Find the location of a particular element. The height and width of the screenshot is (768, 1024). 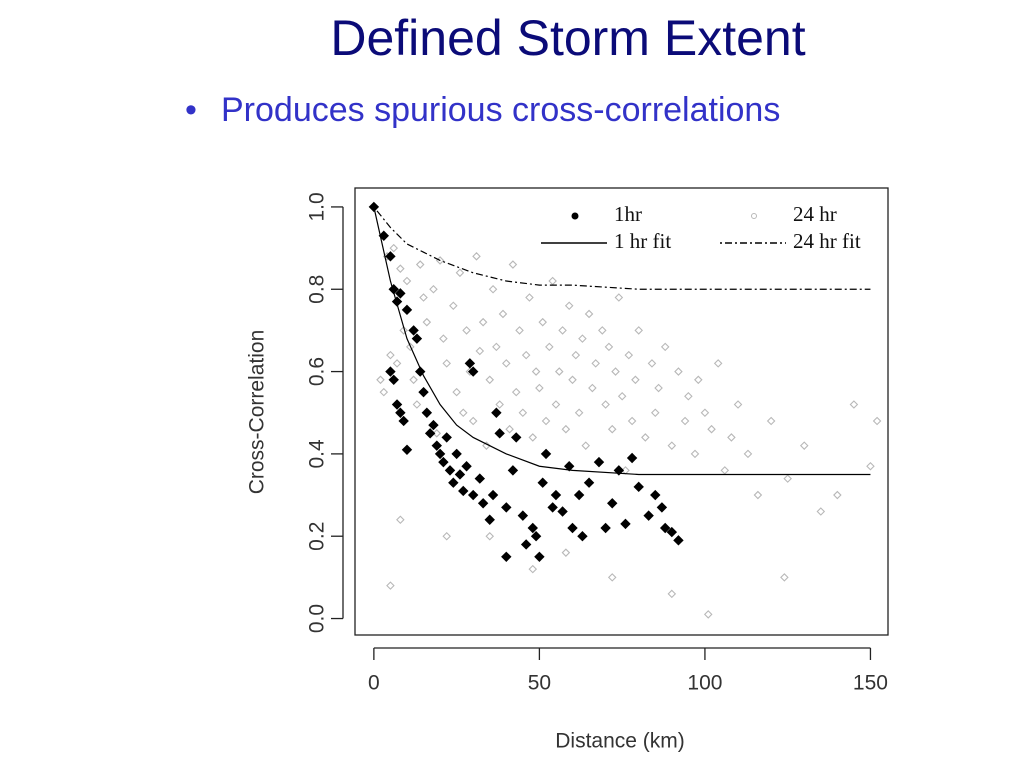

y-tick-label: 0.6 is located at coordinates (317, 371).